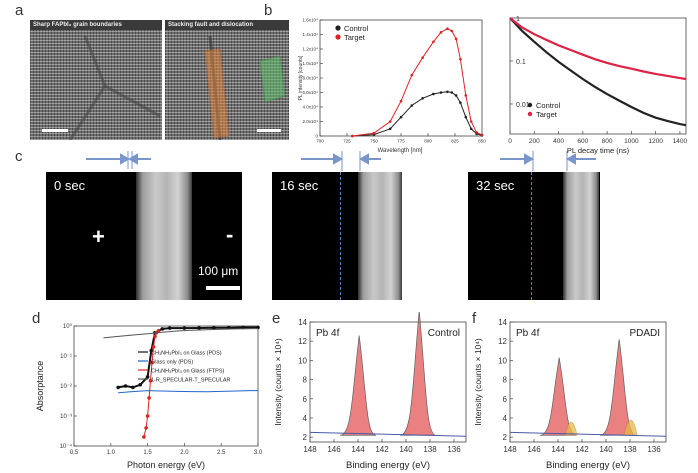 The width and height of the screenshot is (698, 473). Describe the element at coordinates (98, 236) in the screenshot. I see `positive-electrode-sign: +` at that location.